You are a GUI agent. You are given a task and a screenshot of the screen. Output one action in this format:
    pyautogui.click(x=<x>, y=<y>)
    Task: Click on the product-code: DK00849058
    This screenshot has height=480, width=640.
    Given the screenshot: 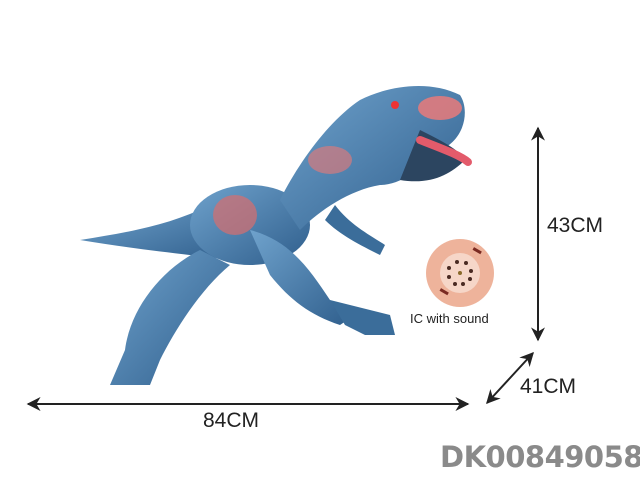 What is the action you would take?
    pyautogui.click(x=540, y=457)
    